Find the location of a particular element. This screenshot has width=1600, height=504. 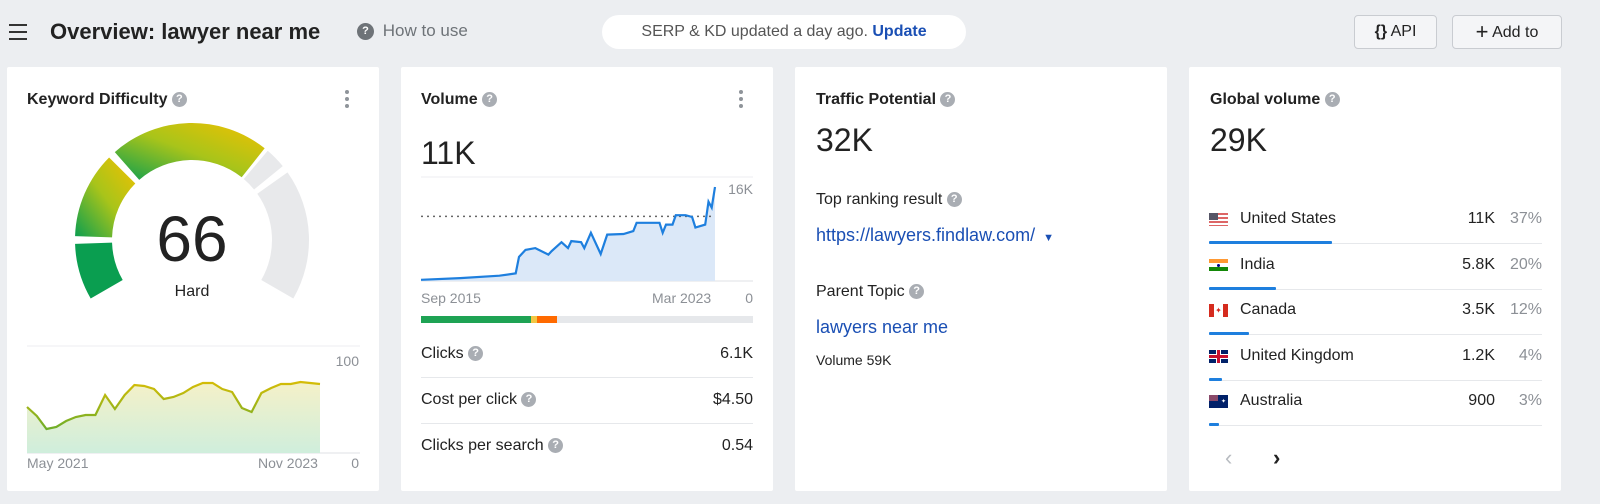

global-volume-title-text: Global volume is located at coordinates (1265, 99).